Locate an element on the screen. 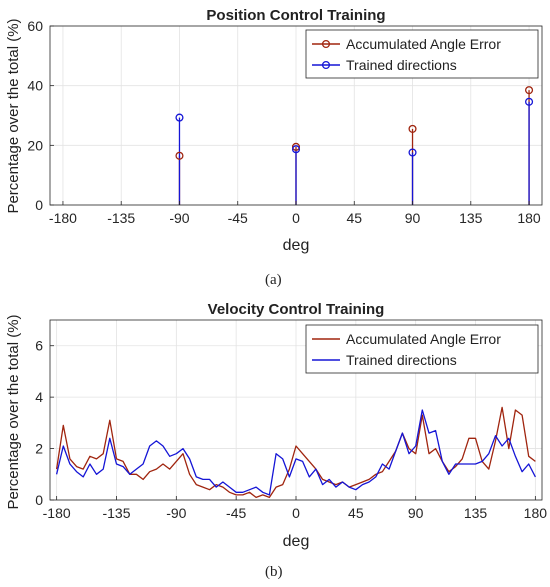  chart-b-xlabel: deg is located at coordinates (296, 541).